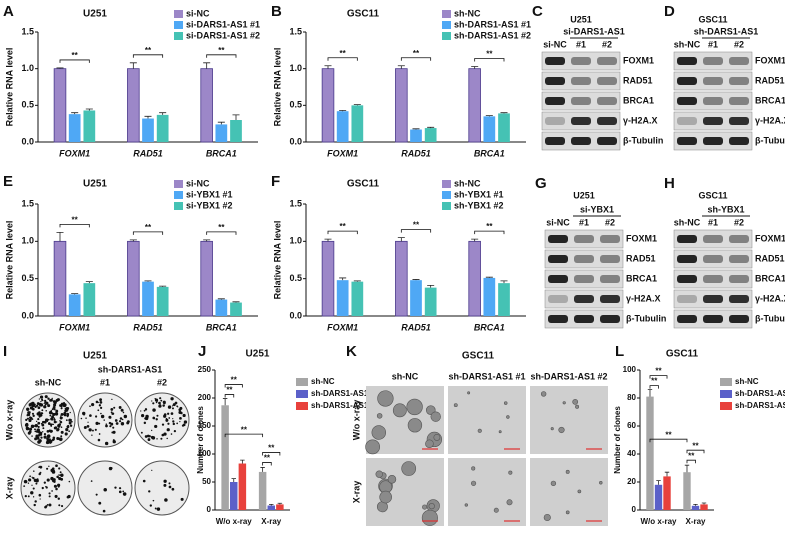 The height and width of the screenshot is (536, 785). I want to click on column-label: sh-DARS1-AS1 #2, so click(568, 376).